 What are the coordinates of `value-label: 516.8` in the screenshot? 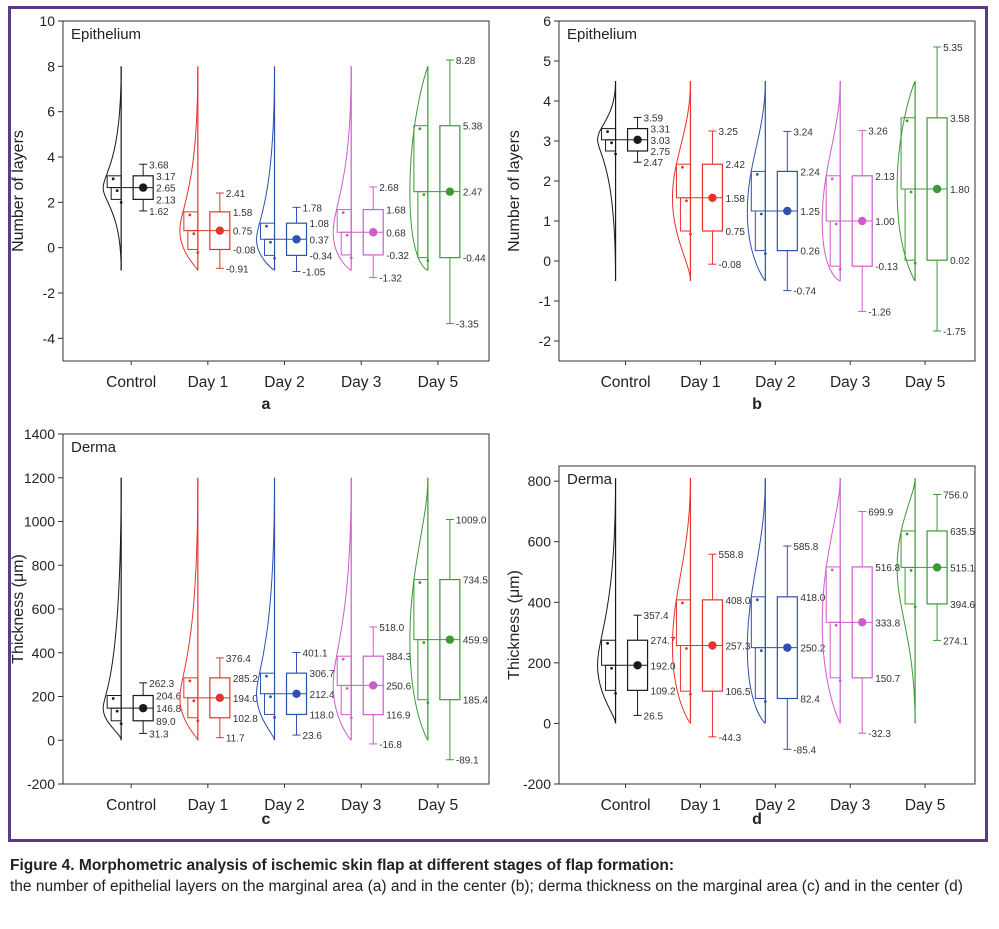 It's located at (887, 568).